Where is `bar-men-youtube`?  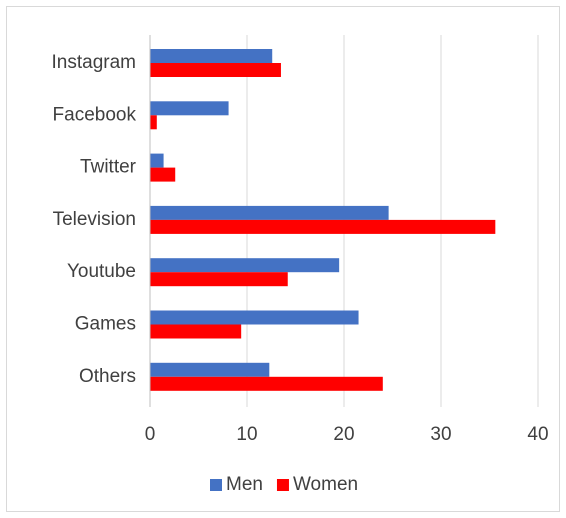 bar-men-youtube is located at coordinates (245, 265).